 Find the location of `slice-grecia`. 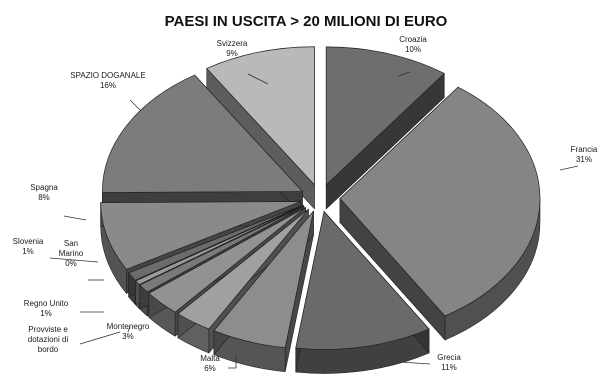

slice-grecia is located at coordinates (362, 292).